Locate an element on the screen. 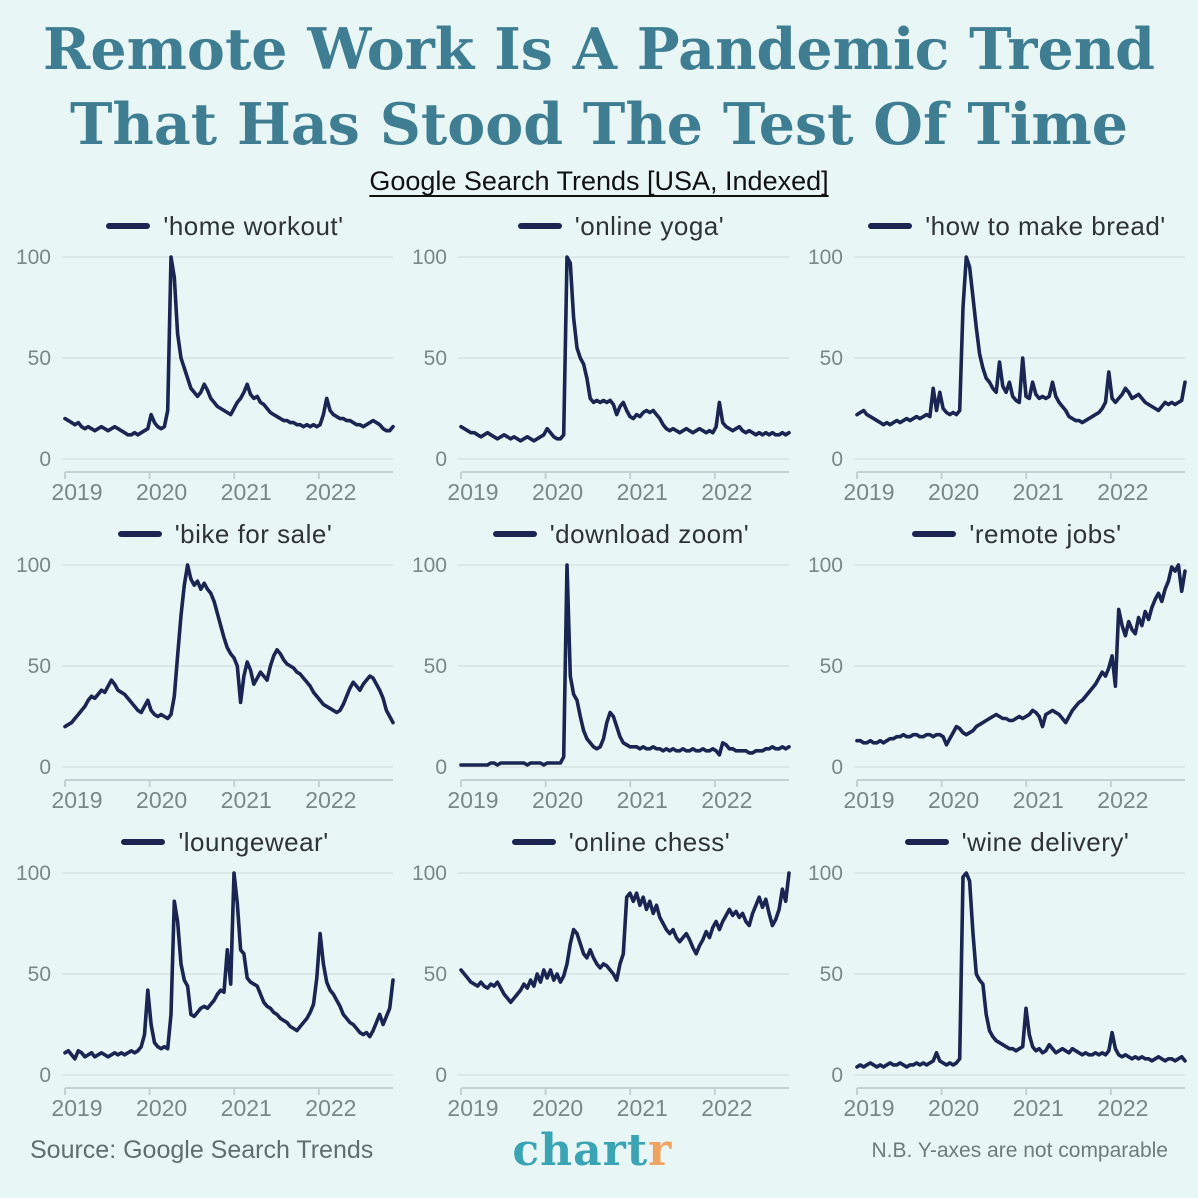  chart-legend: 'download zoom' is located at coordinates (621, 534).